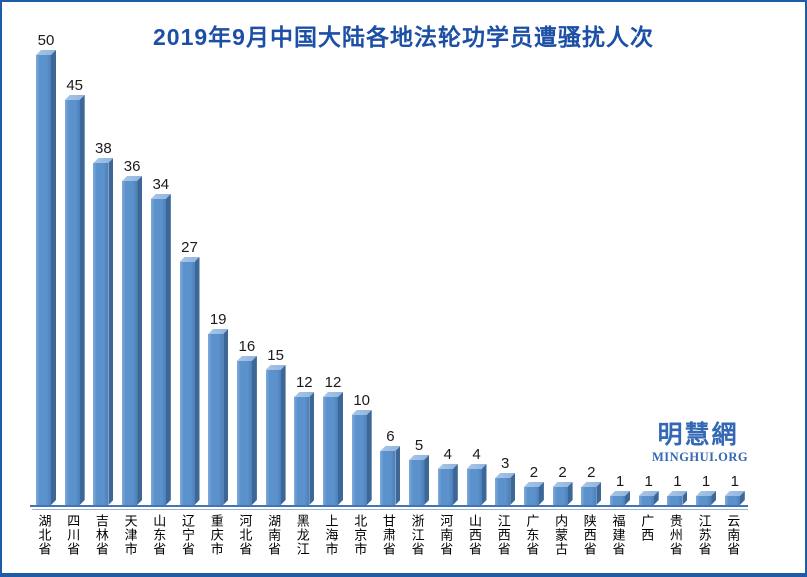 Image resolution: width=807 pixels, height=577 pixels. What do you see at coordinates (698, 435) in the screenshot?
I see `minghui-logo-cjk: 明慧網` at bounding box center [698, 435].